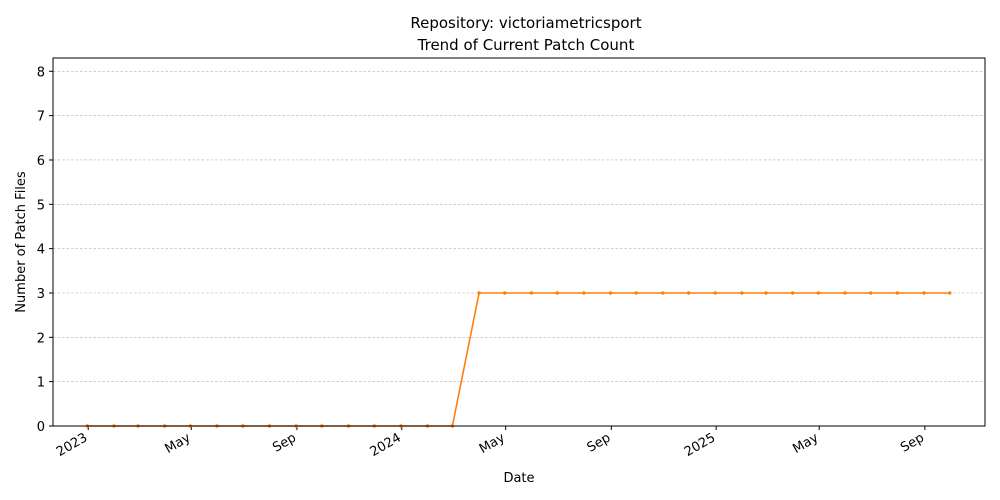 The height and width of the screenshot is (500, 1000). What do you see at coordinates (41, 205) in the screenshot?
I see `y-tick-label: 5` at bounding box center [41, 205].